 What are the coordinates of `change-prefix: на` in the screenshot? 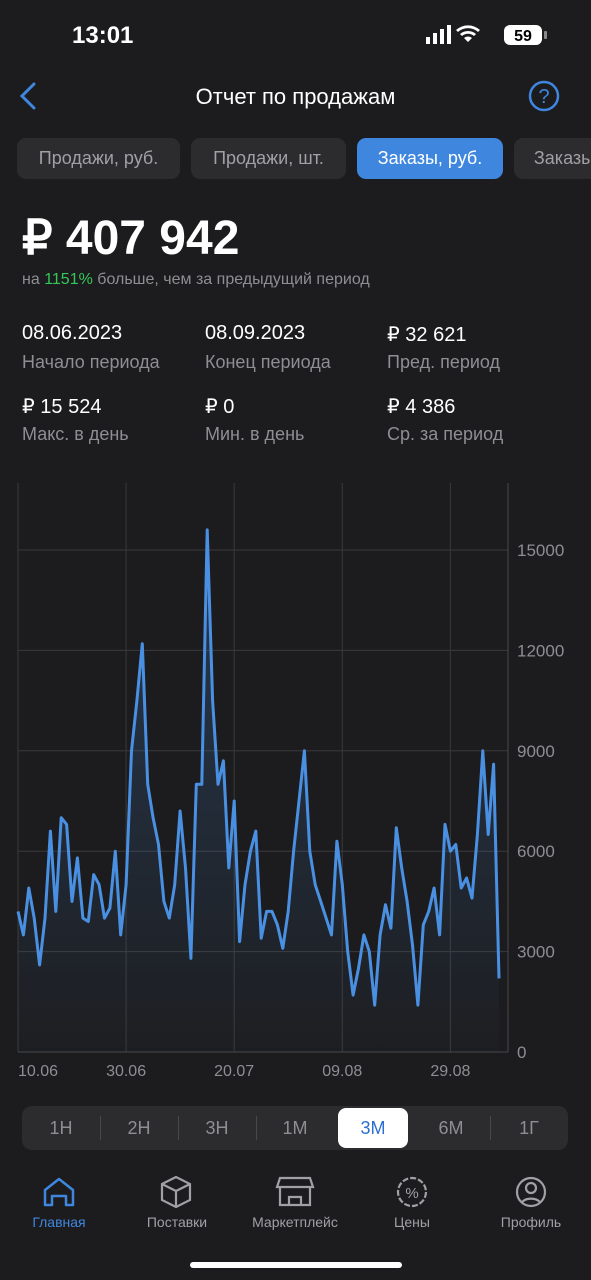 It's located at (31, 279).